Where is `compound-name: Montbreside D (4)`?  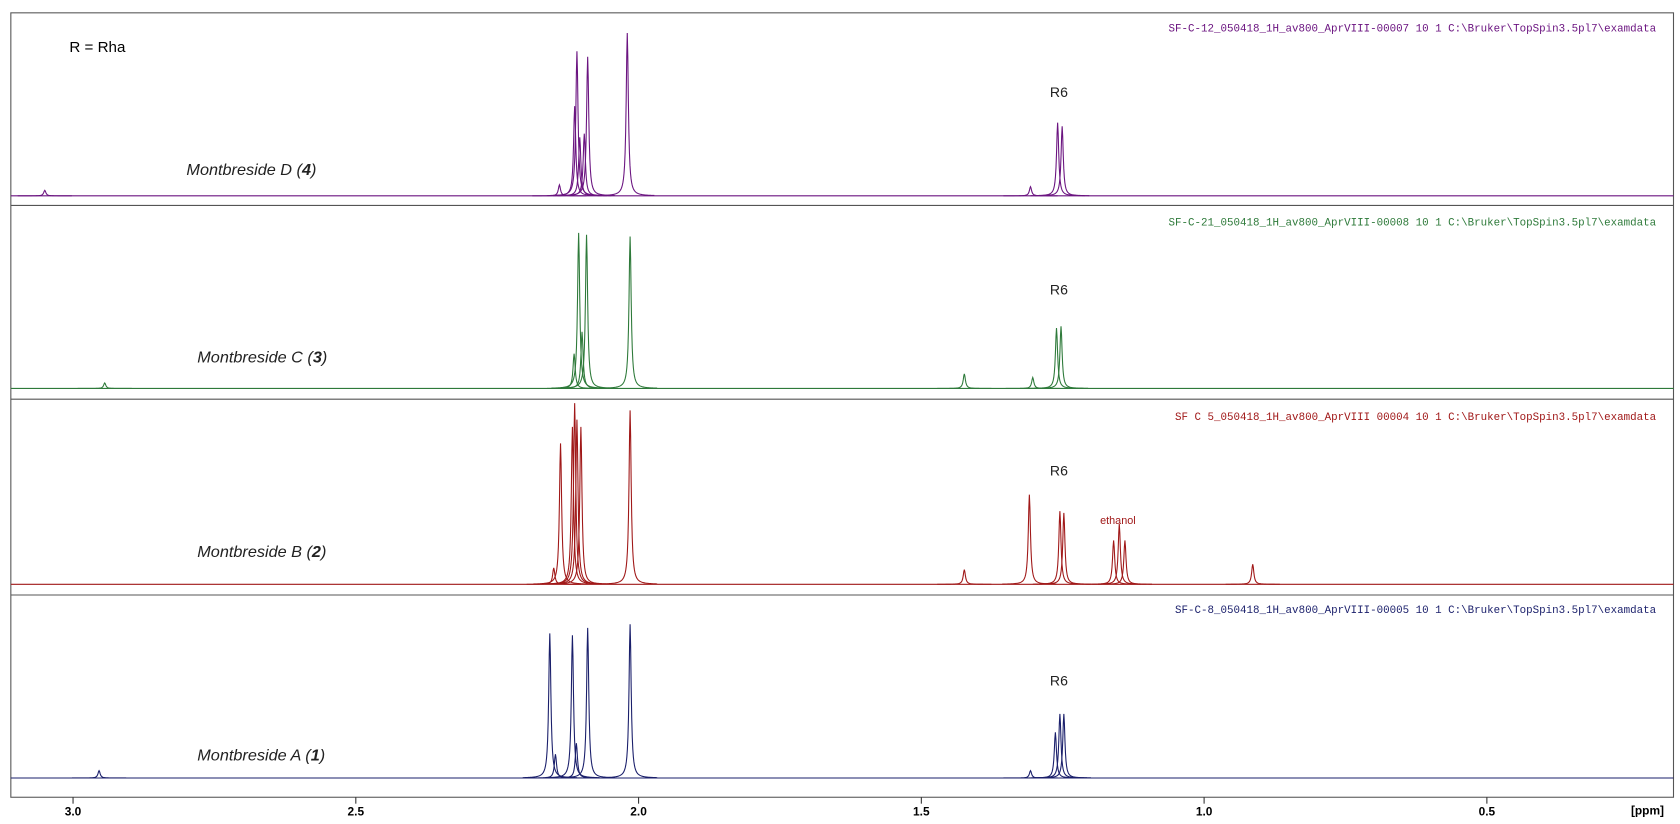
compound-name: Montbreside D (4) is located at coordinates (251, 171).